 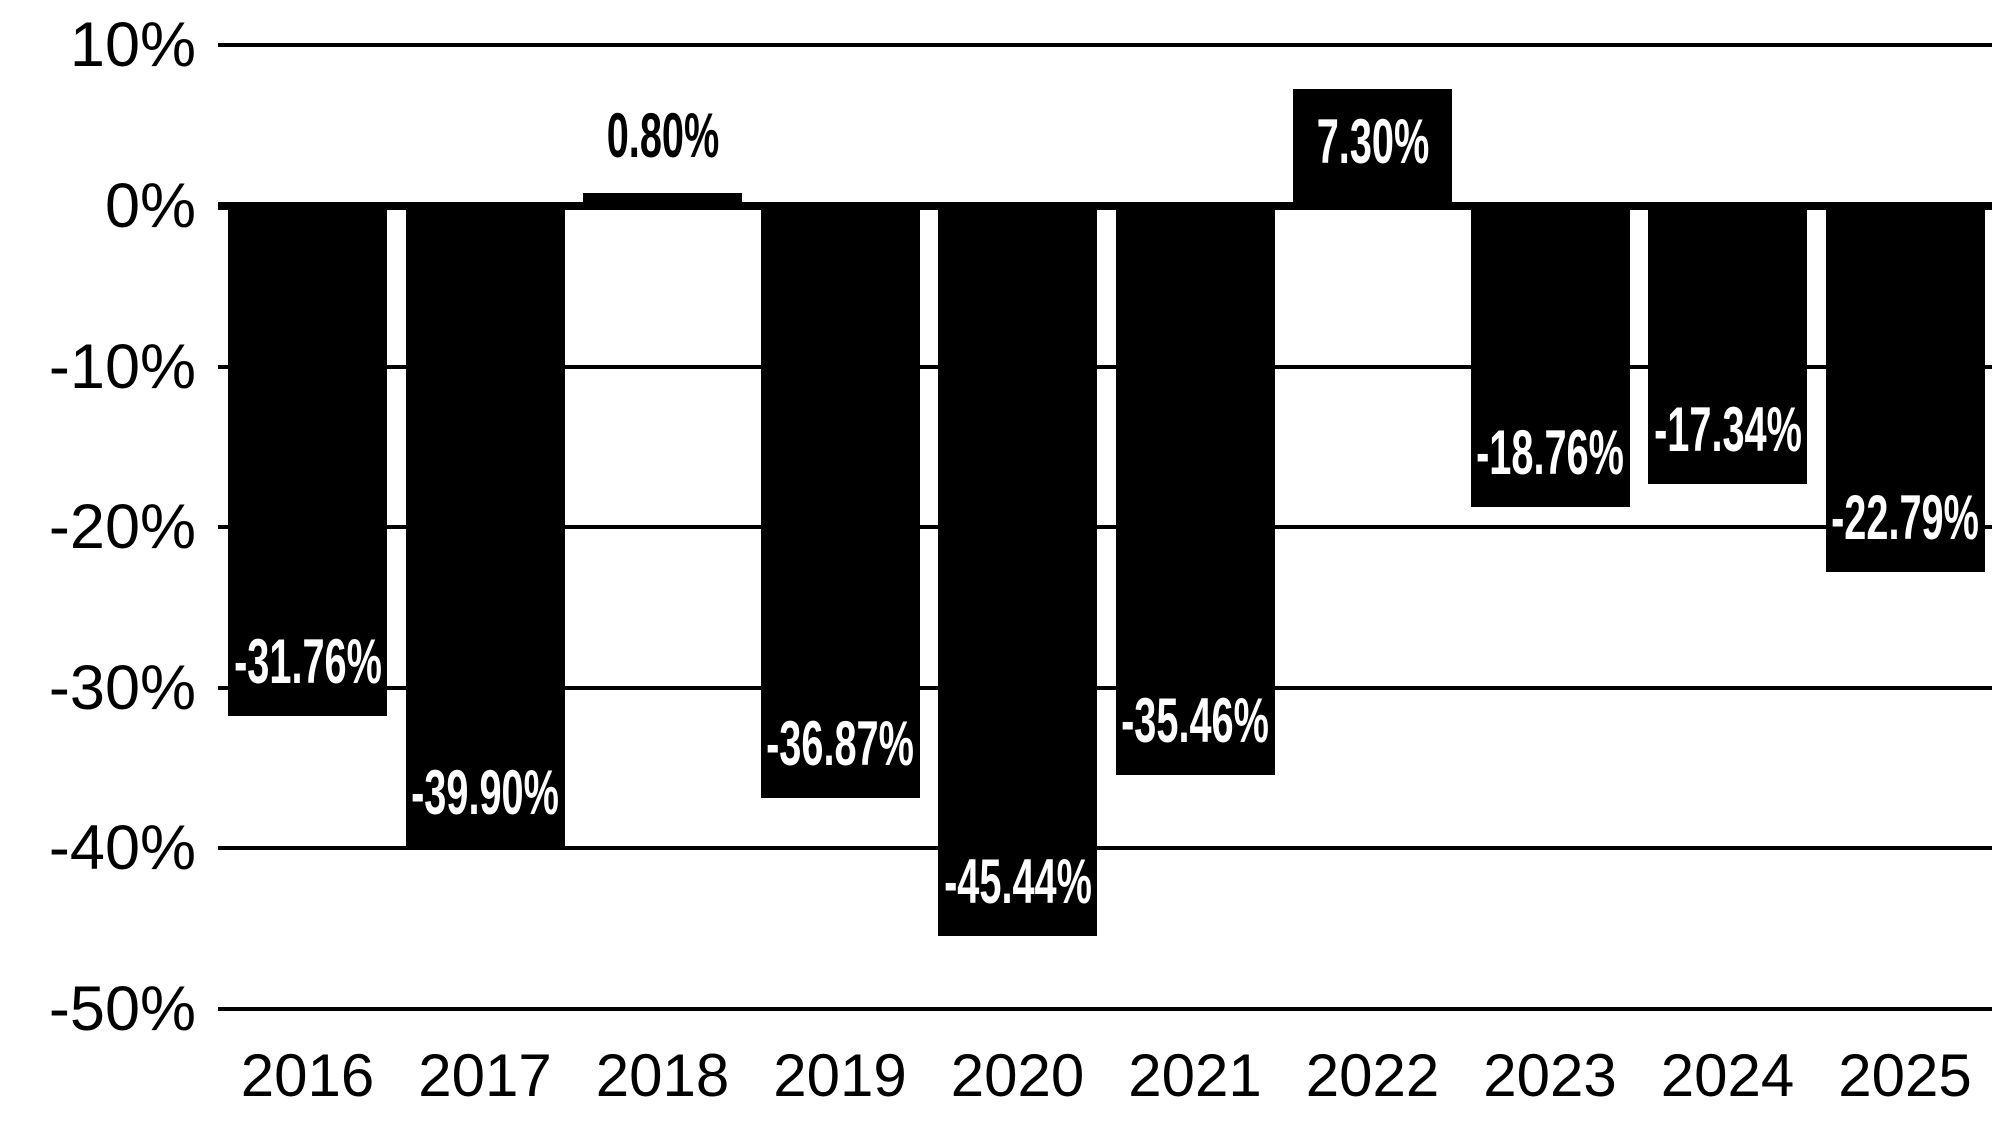 I want to click on x-tick-label: 2021, so click(x=1195, y=1075).